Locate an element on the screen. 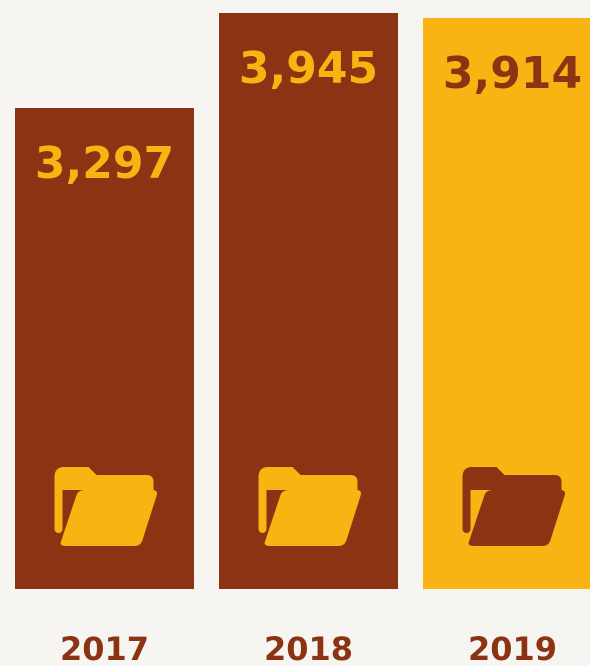 This screenshot has width=590, height=666. category-label-2017: 2017 is located at coordinates (104, 648).